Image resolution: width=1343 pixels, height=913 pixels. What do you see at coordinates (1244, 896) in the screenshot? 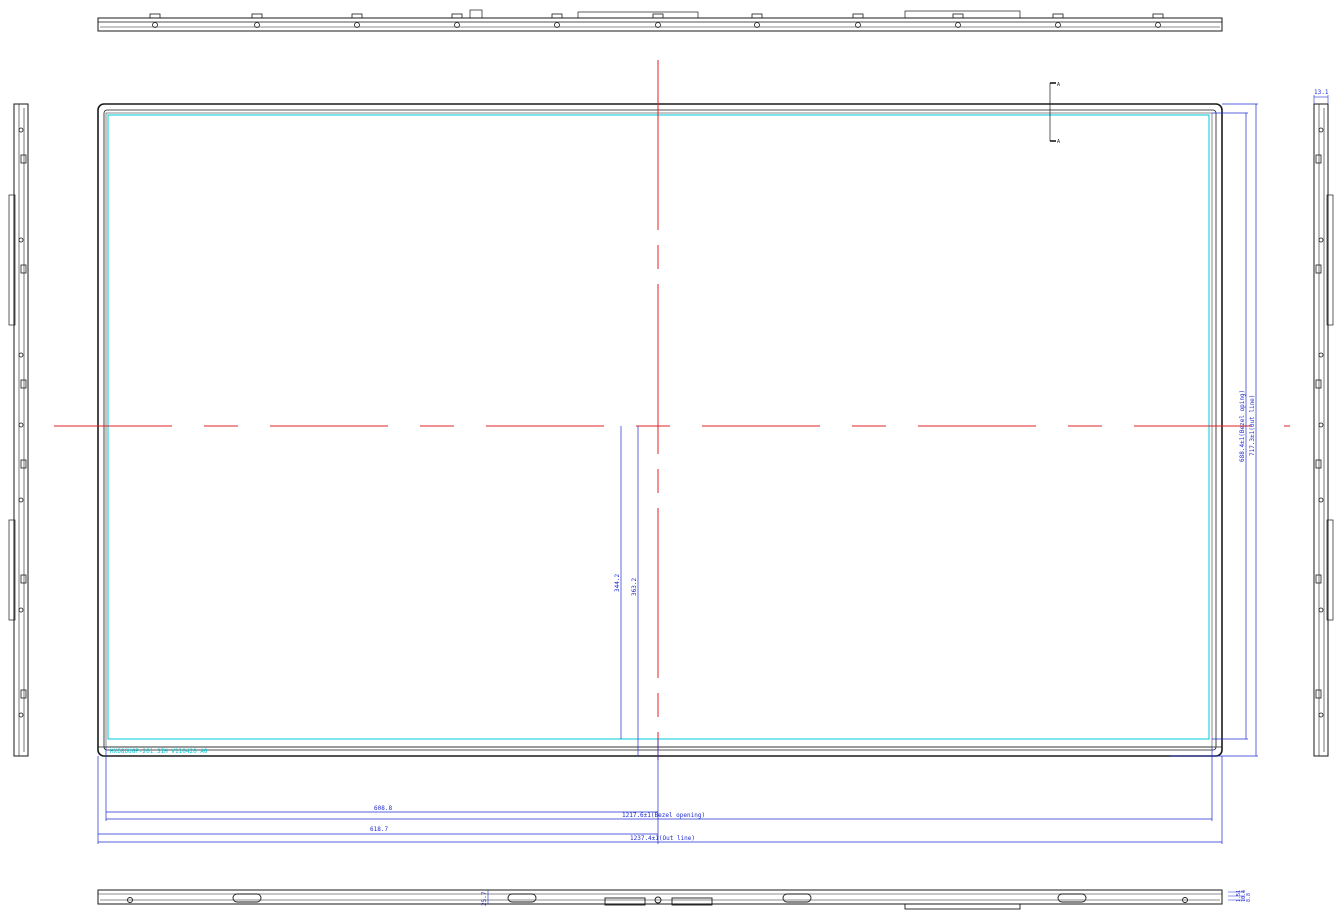
I see `bottom-right-dim-2: 10.4` at bounding box center [1244, 896].